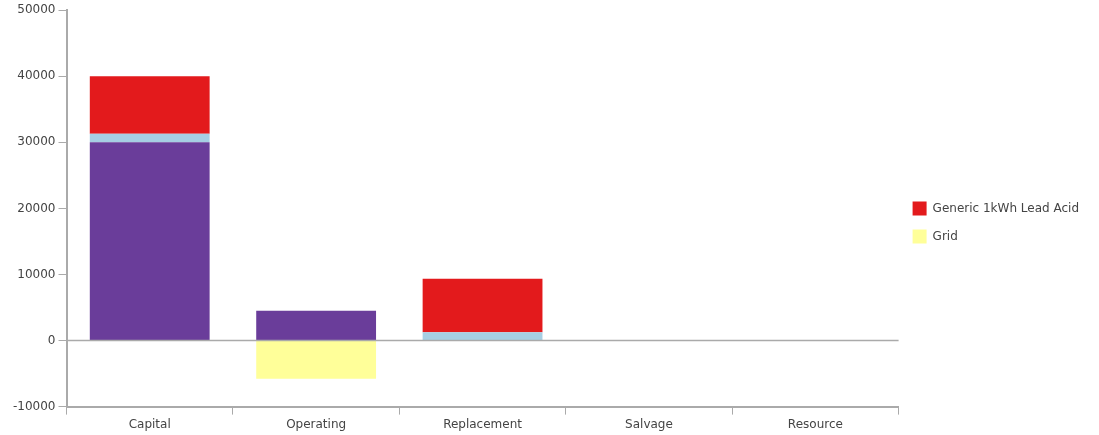 The width and height of the screenshot is (1099, 435). Describe the element at coordinates (36, 9) in the screenshot. I see `y-tick-label: 50000` at that location.